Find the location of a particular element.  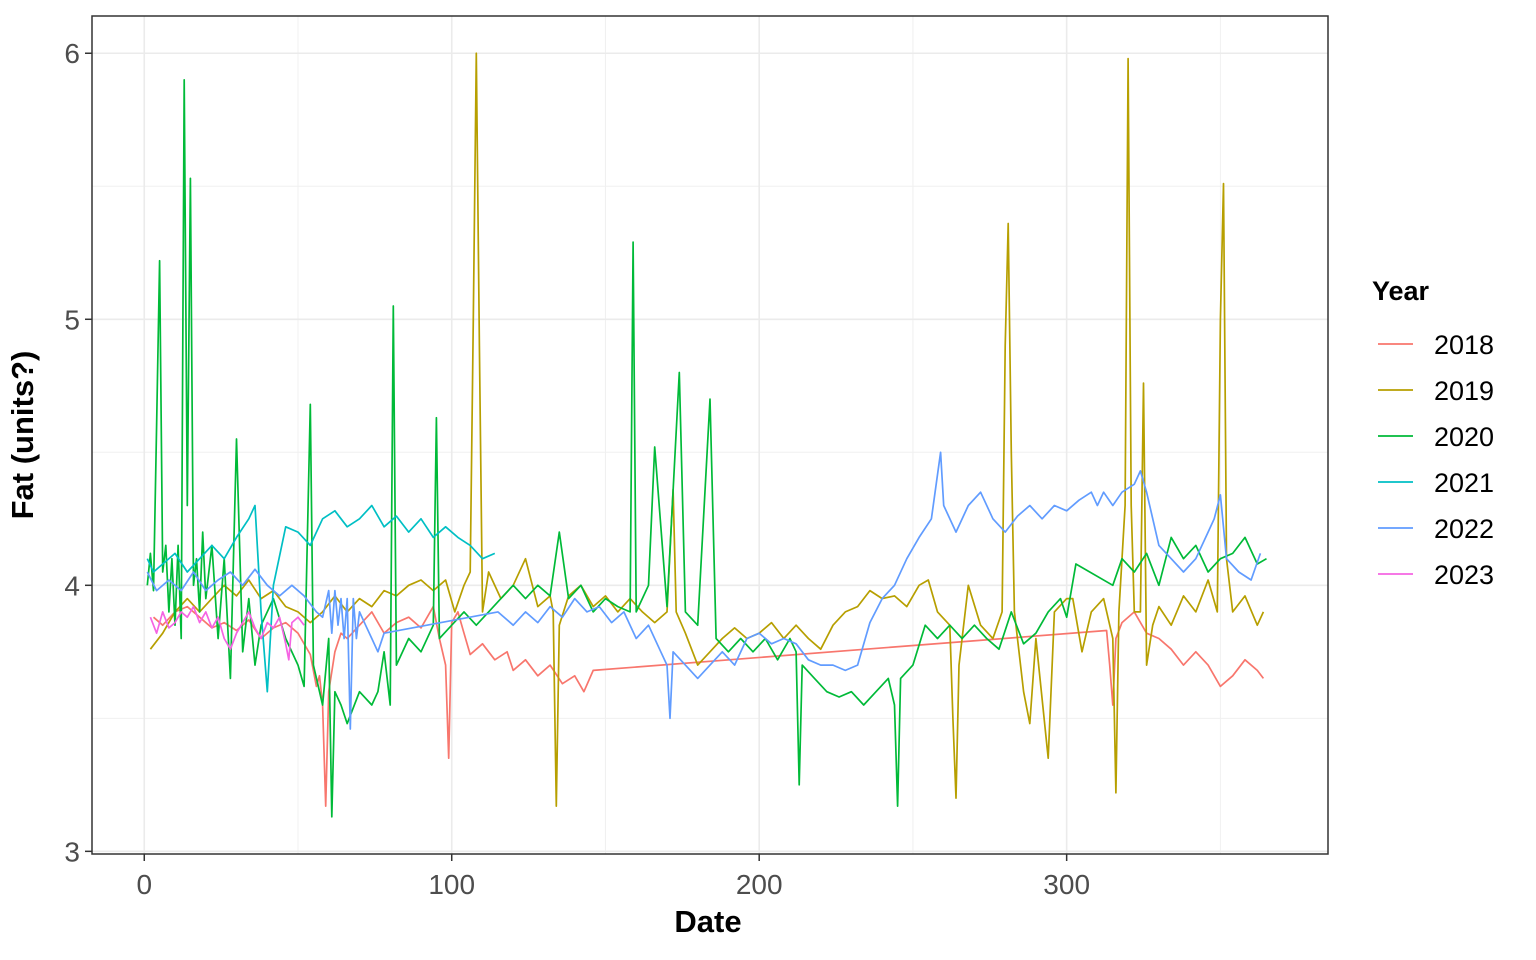

y-tick-label: 5 is located at coordinates (72, 319).